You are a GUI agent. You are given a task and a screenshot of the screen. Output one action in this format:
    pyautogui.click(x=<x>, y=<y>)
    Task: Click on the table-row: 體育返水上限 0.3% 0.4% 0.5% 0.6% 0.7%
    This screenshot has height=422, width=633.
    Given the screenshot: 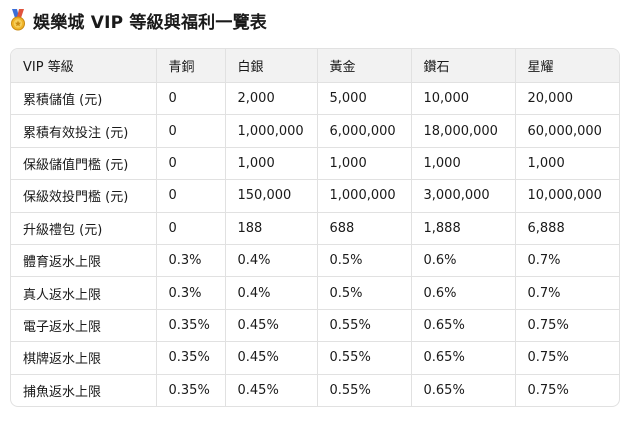 What is the action you would take?
    pyautogui.click(x=315, y=261)
    